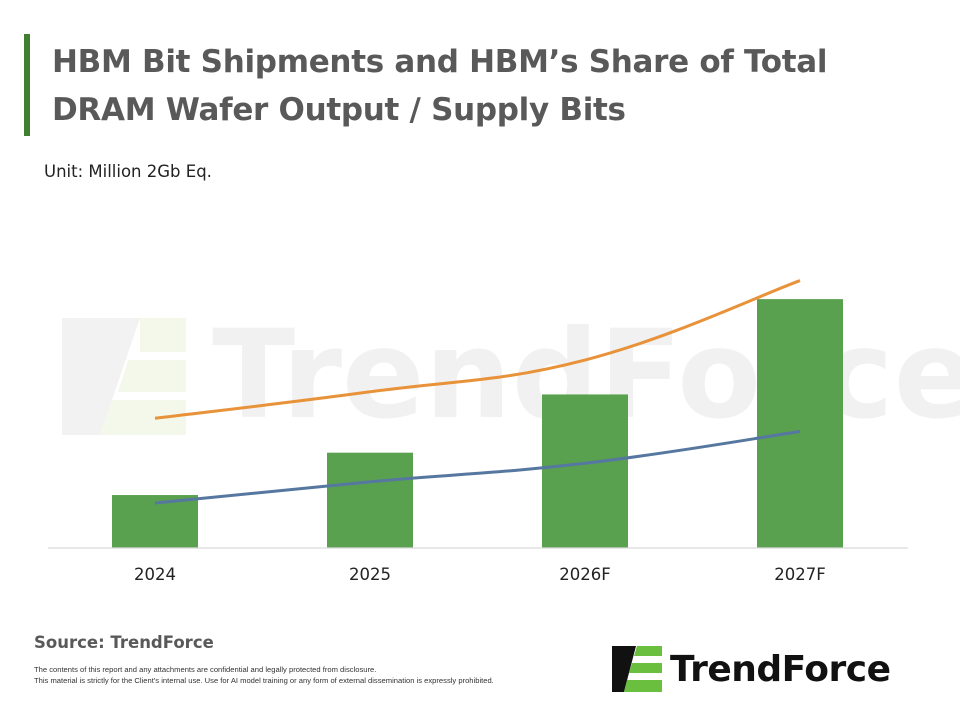 The height and width of the screenshot is (720, 960). Describe the element at coordinates (480, 574) in the screenshot. I see `x-tick-labels: 2024 2025 2026F 2027F` at that location.